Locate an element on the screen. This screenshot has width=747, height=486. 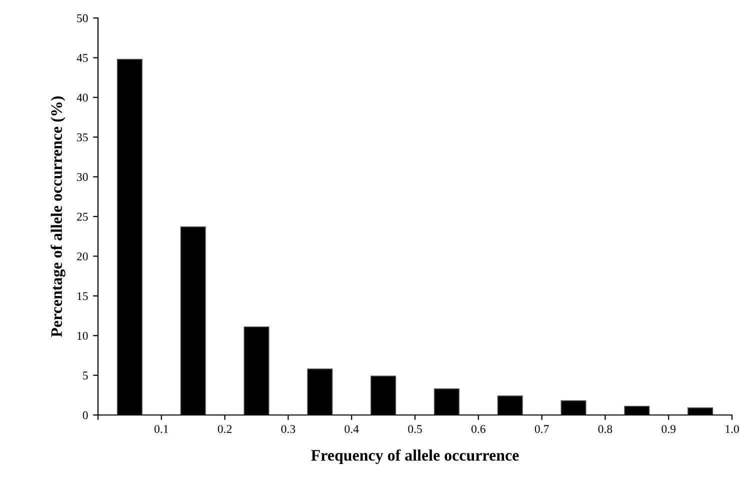
y-tick-label: 35 is located at coordinates (82, 137).